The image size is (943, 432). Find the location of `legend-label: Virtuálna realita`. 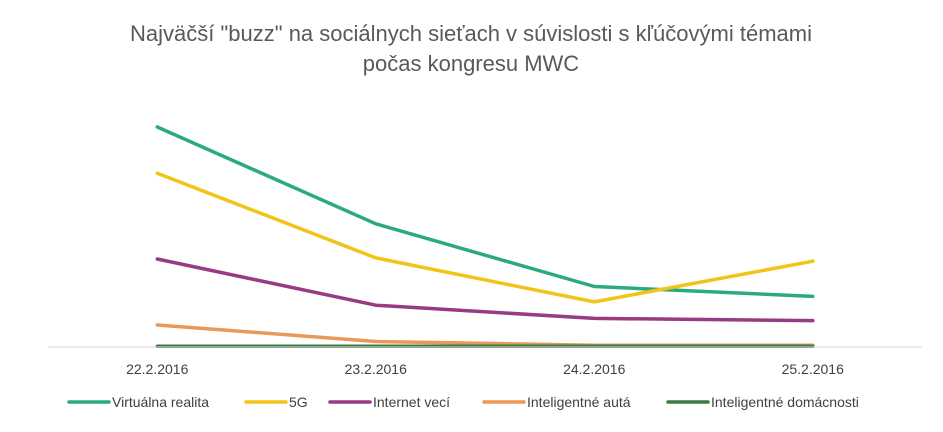

legend-label: Virtuálna realita is located at coordinates (160, 402).